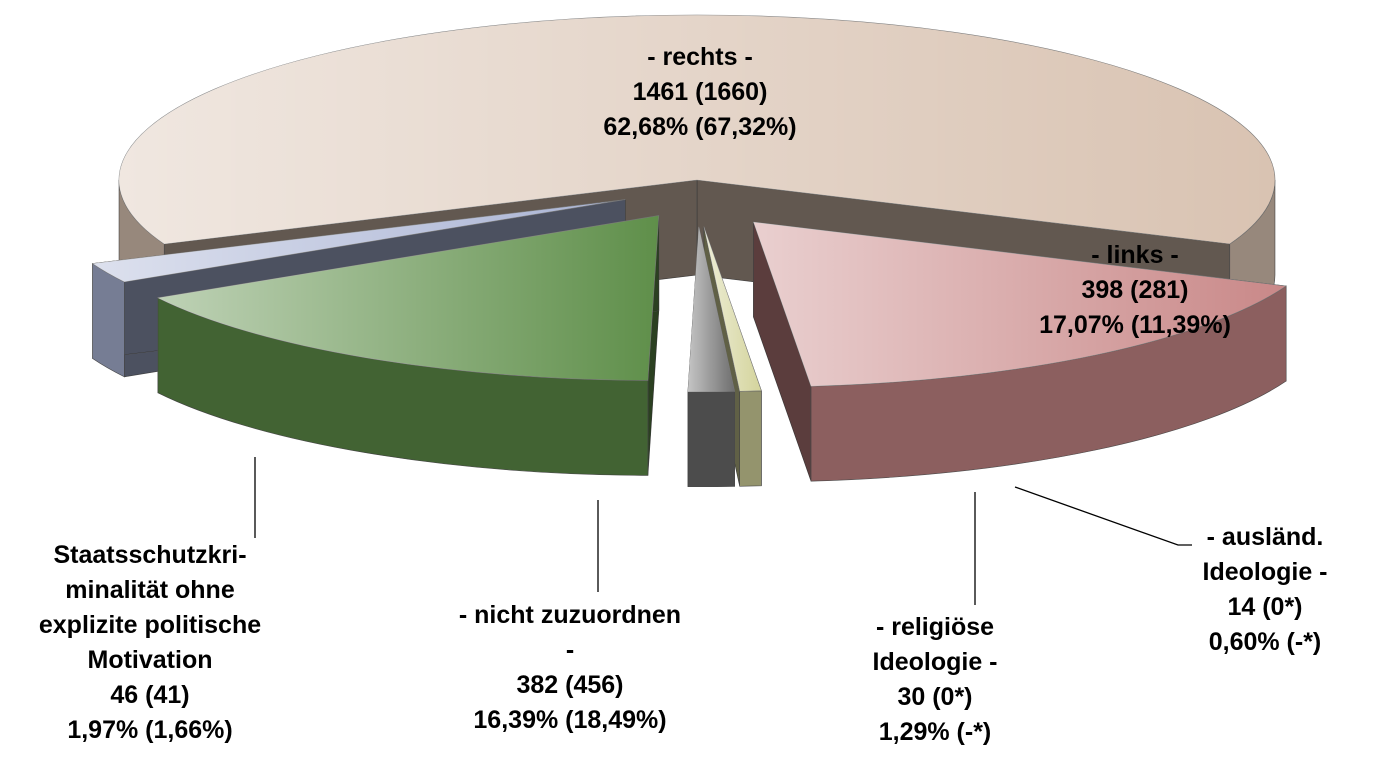  Describe the element at coordinates (150, 730) in the screenshot. I see `percent-label: 1,97% (1,66%)` at that location.